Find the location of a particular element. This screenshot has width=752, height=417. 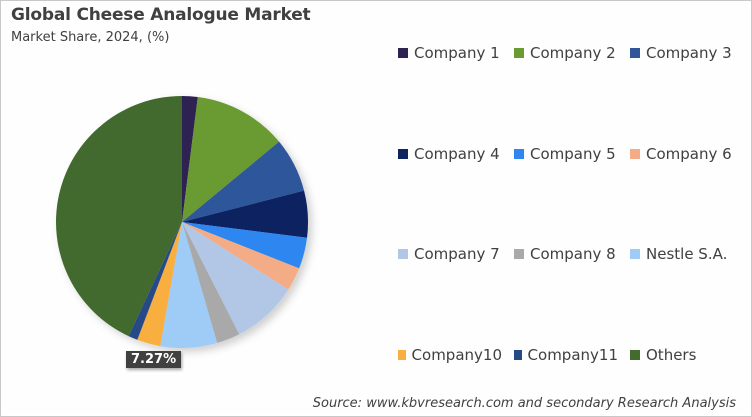

legend-item-company-10: Company10 is located at coordinates (450, 355).